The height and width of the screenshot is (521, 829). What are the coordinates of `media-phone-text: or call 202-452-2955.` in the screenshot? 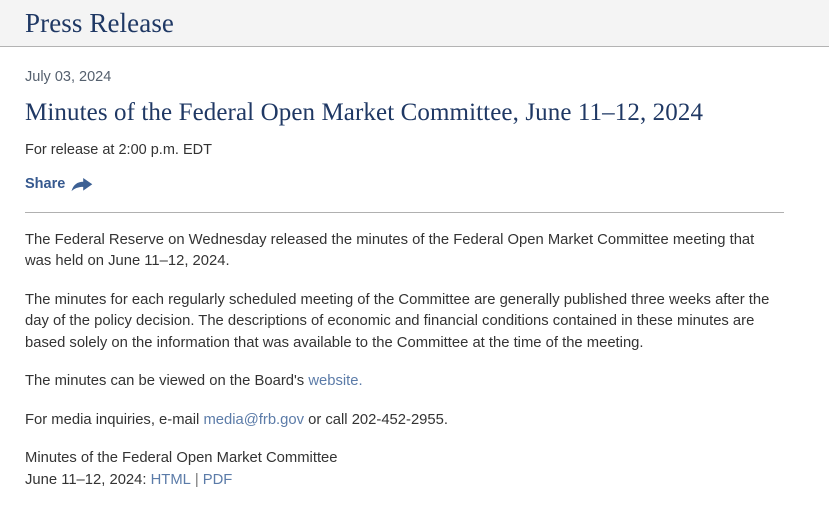 It's located at (376, 419).